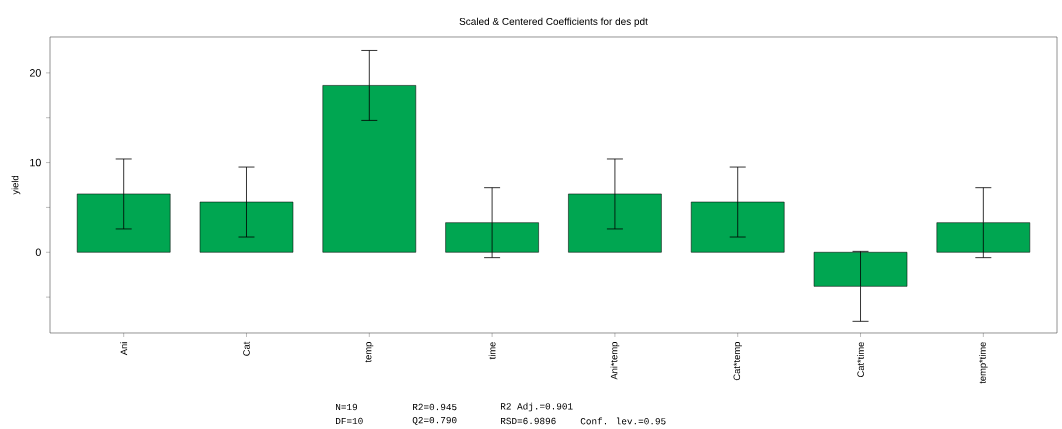 This screenshot has width=1062, height=429. I want to click on text: R2=0.945, so click(435, 407).